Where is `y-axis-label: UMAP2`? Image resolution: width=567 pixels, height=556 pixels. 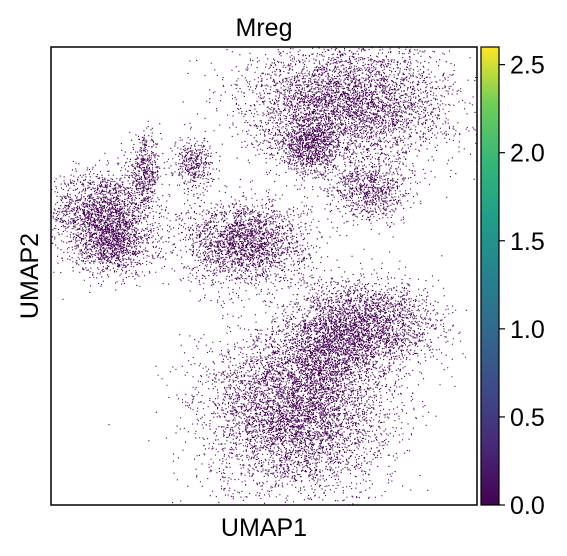
y-axis-label: UMAP2 is located at coordinates (30, 276).